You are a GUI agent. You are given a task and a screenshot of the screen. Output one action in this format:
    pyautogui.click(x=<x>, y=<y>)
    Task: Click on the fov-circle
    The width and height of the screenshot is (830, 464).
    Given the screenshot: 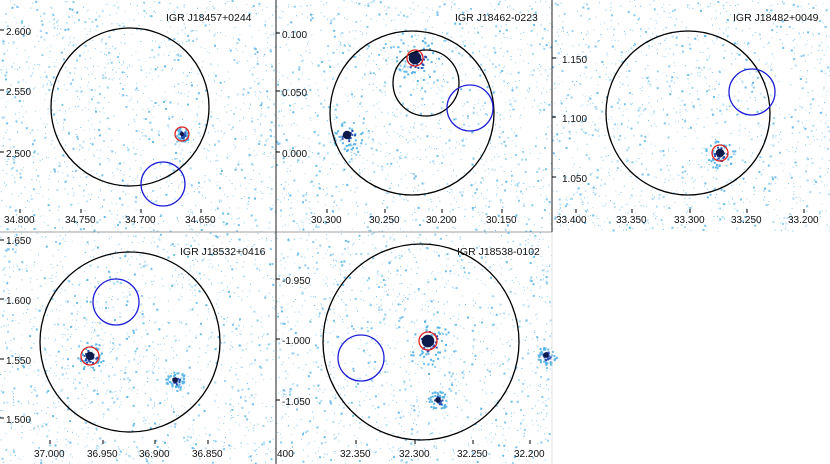 What is the action you would take?
    pyautogui.click(x=412, y=113)
    